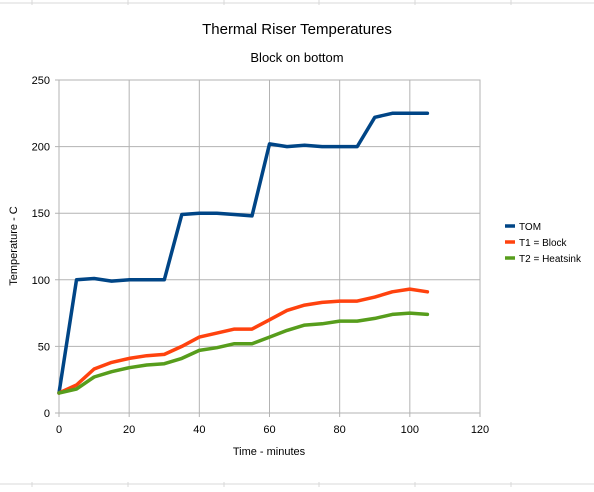 The height and width of the screenshot is (492, 594). I want to click on x-axis-label: Time - minutes, so click(269, 452).